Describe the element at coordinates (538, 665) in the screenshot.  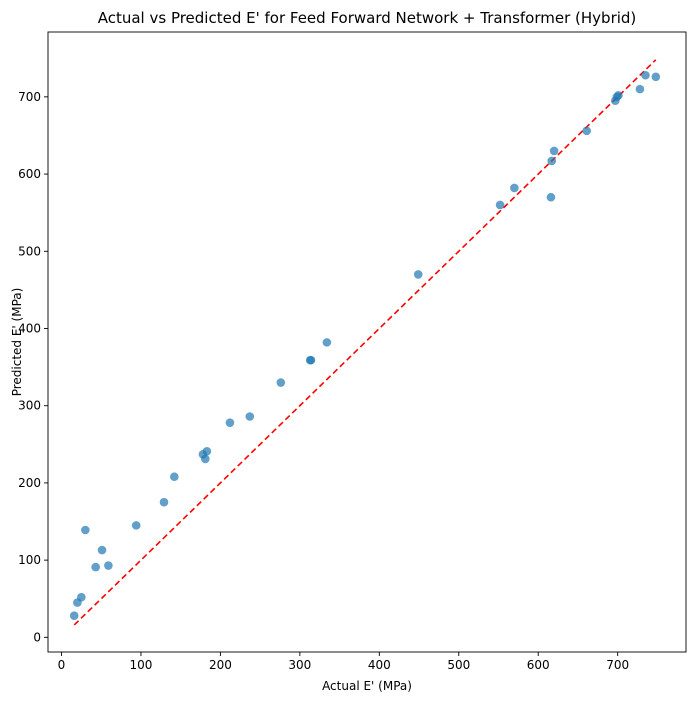
I see `x-tick-label: 600` at that location.